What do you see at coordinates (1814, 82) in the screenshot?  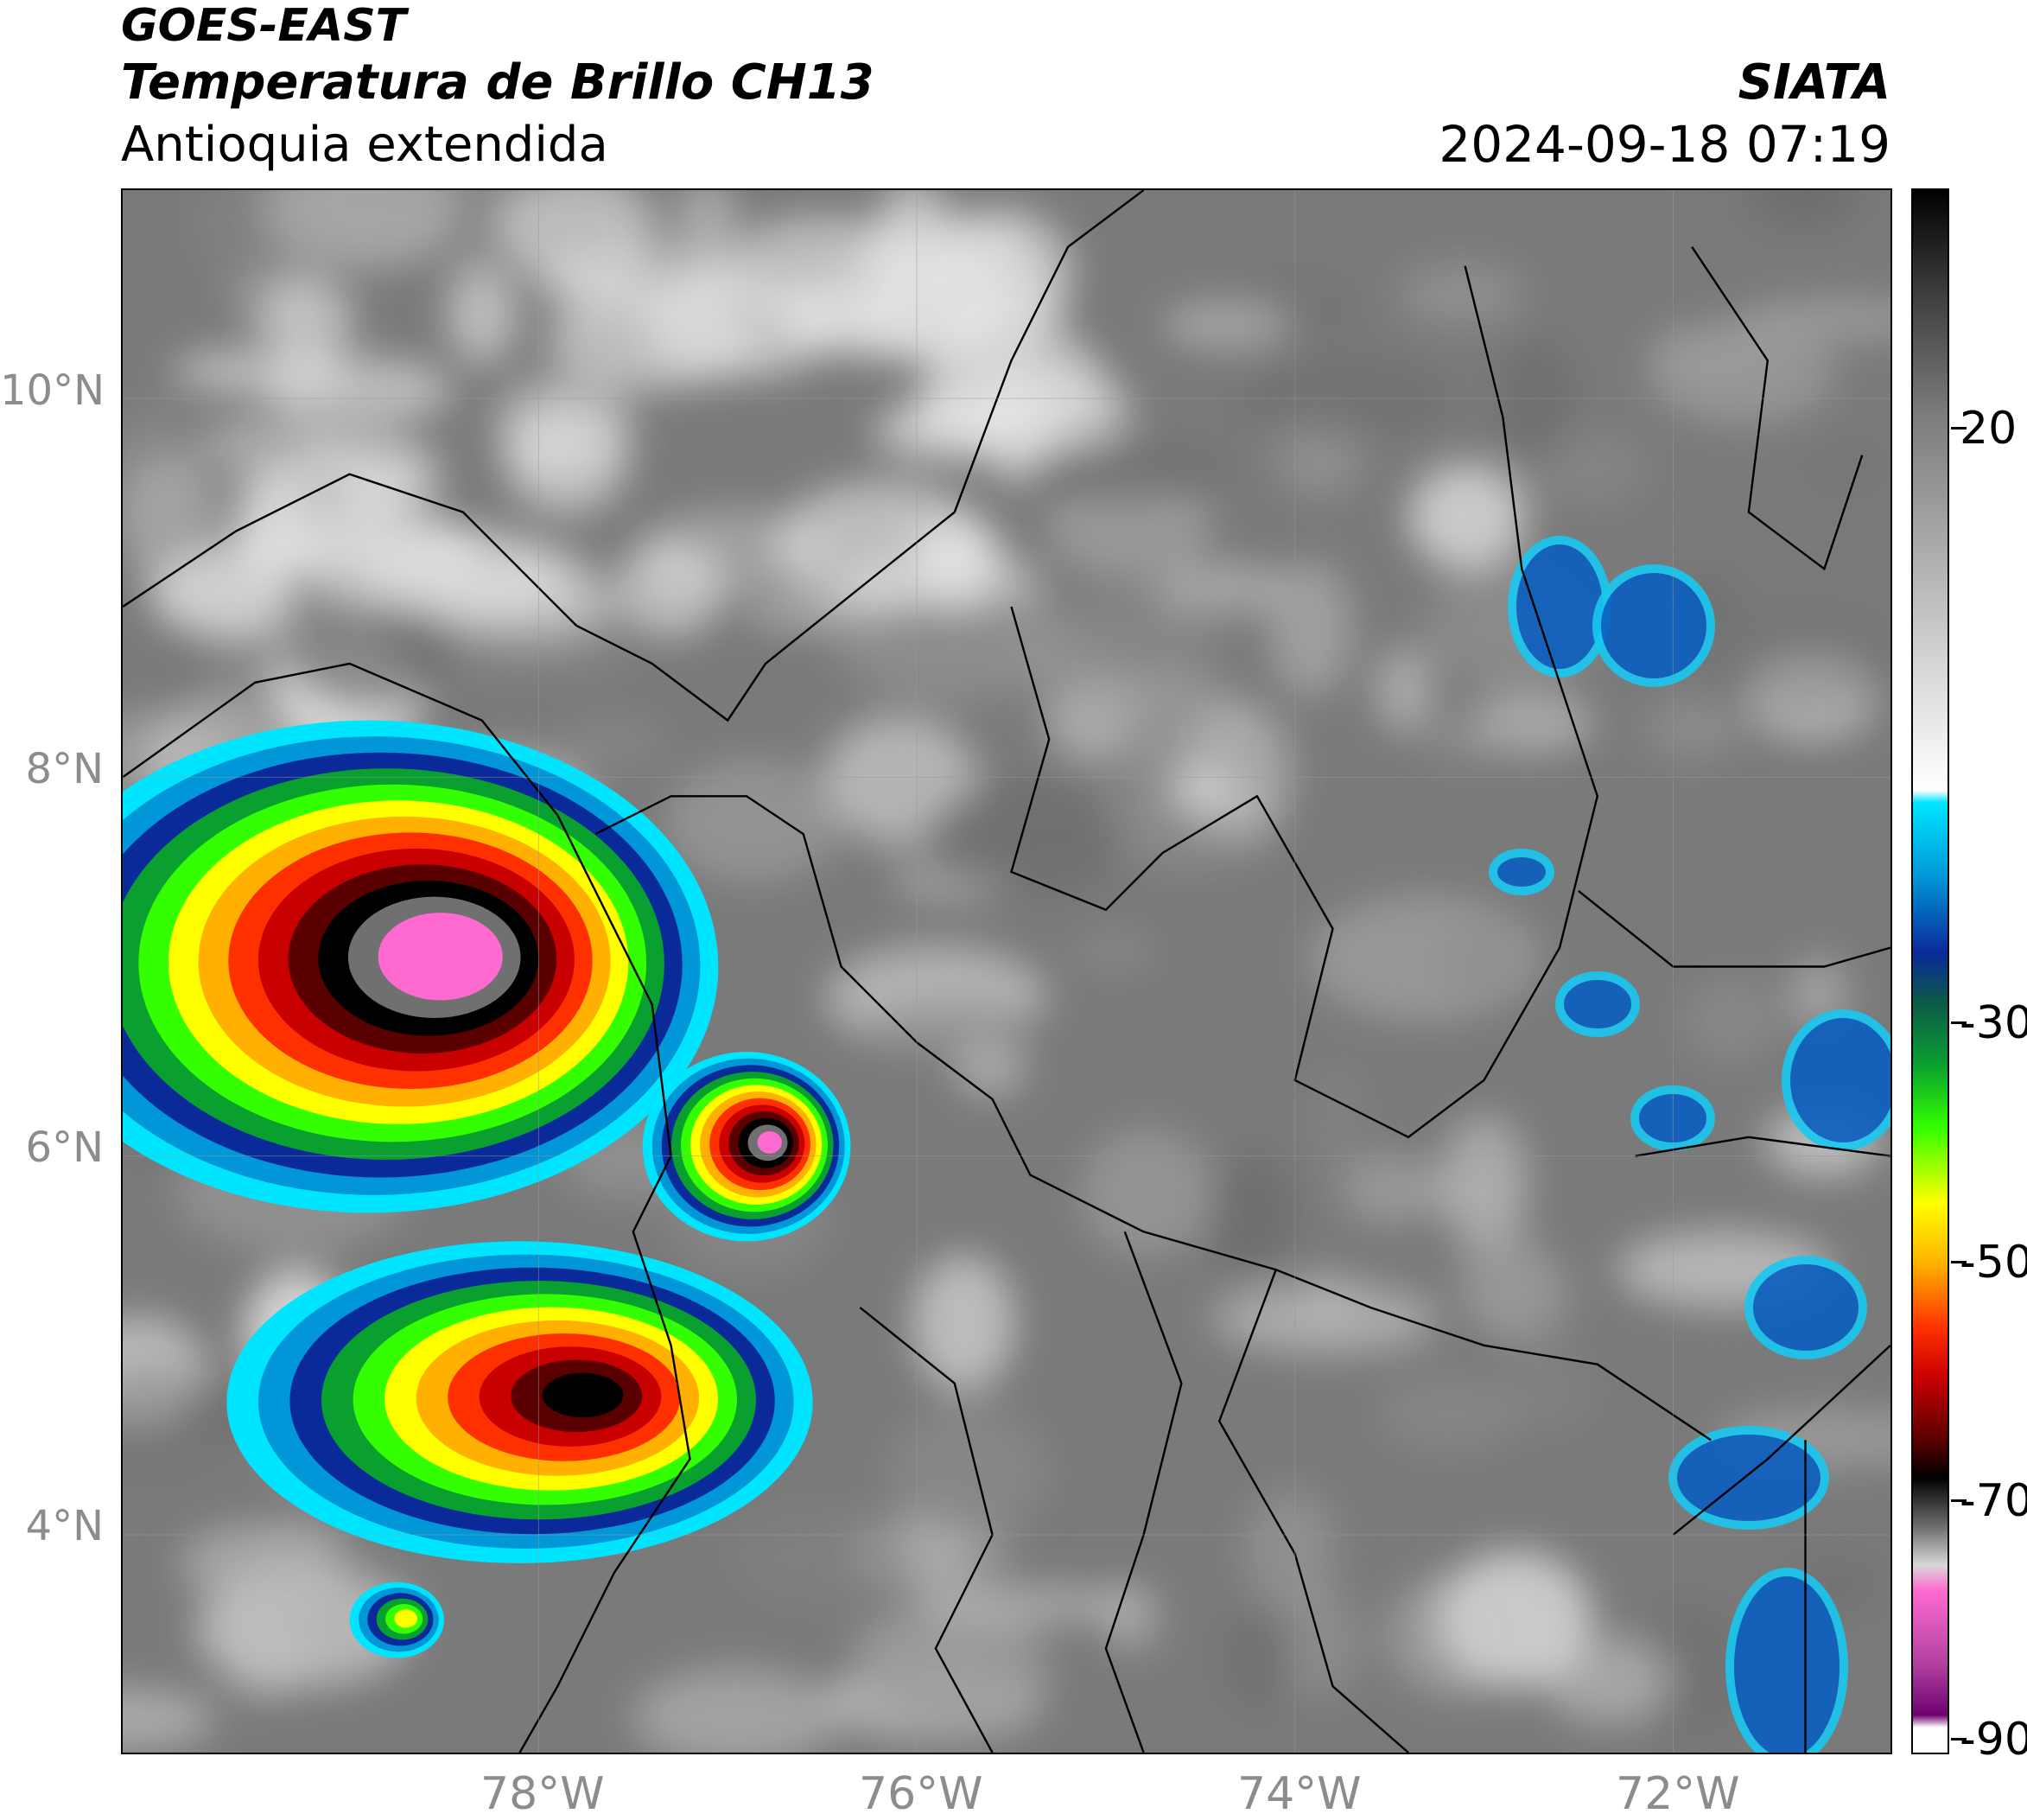 I see `agency-label: SIATA` at bounding box center [1814, 82].